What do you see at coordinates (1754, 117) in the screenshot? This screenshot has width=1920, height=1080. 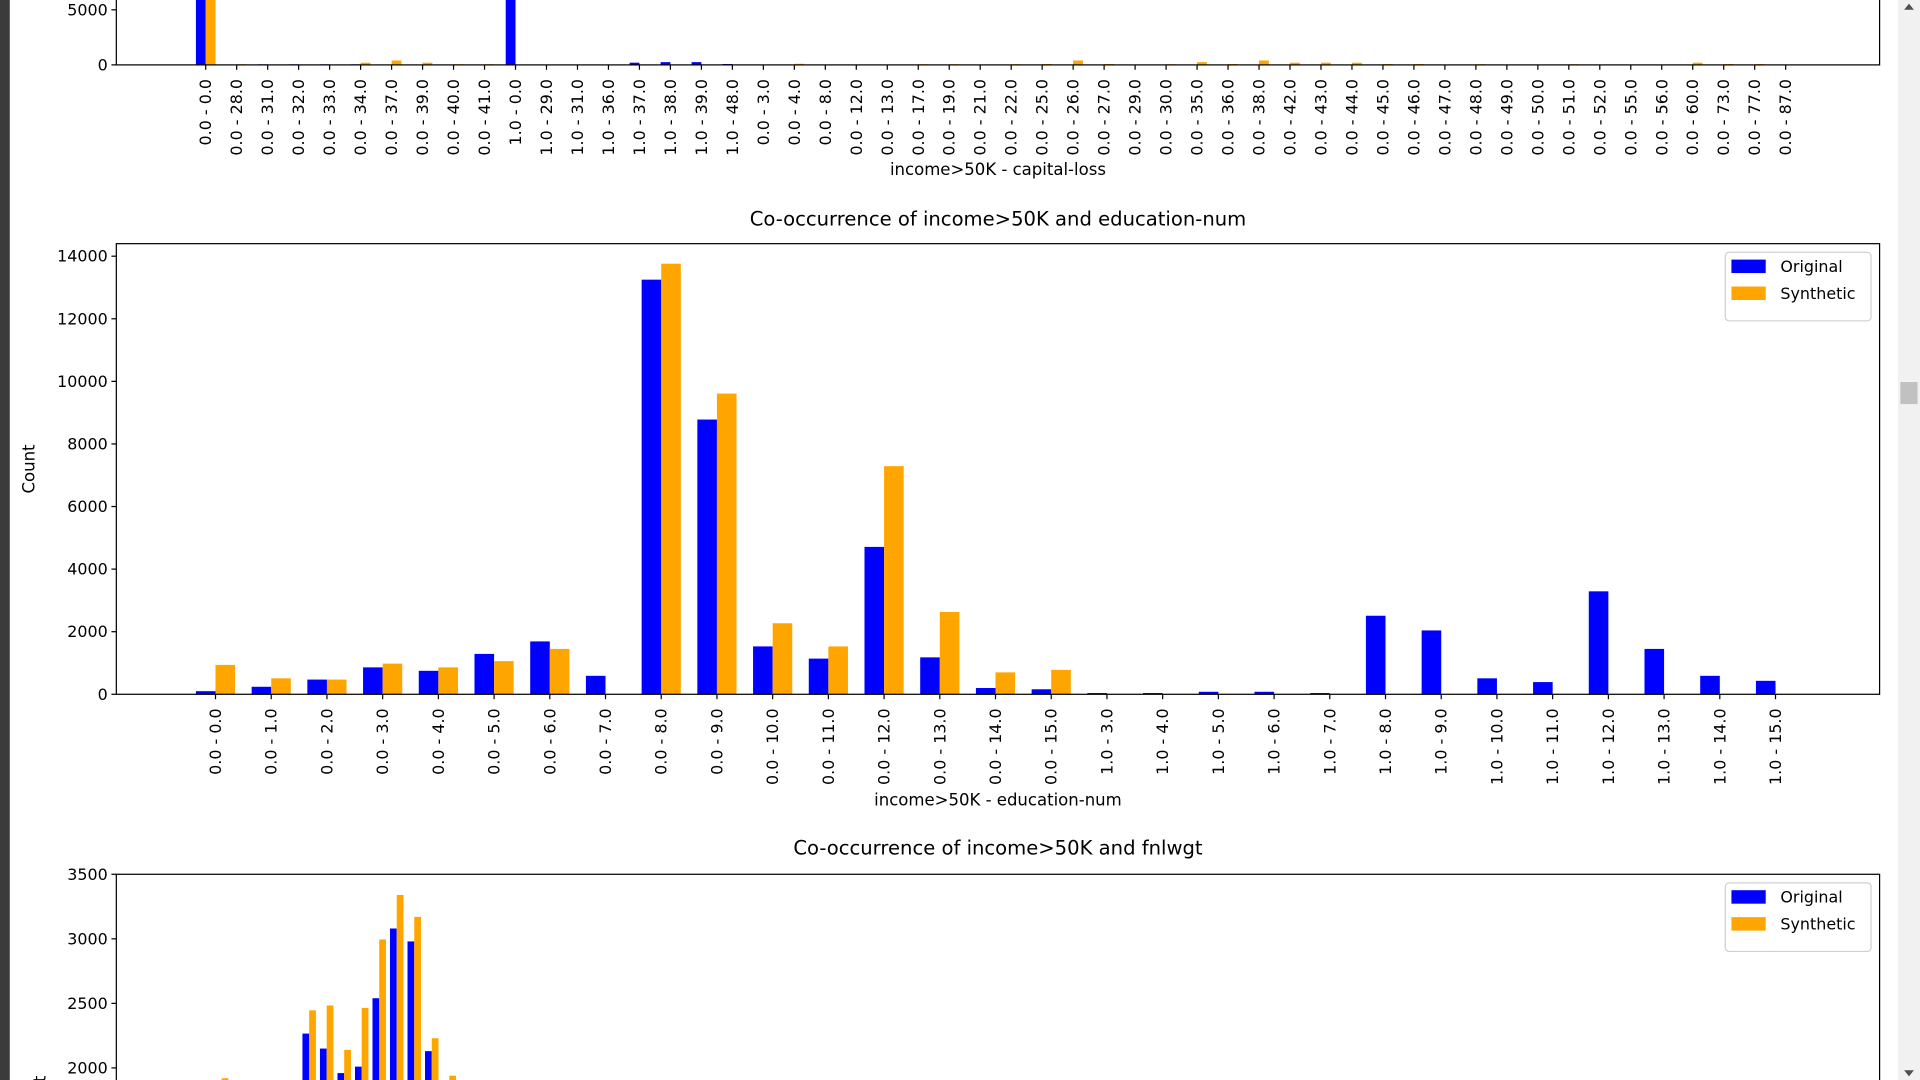 I see `x-tick-label: 0.0 - 77.0` at bounding box center [1754, 117].